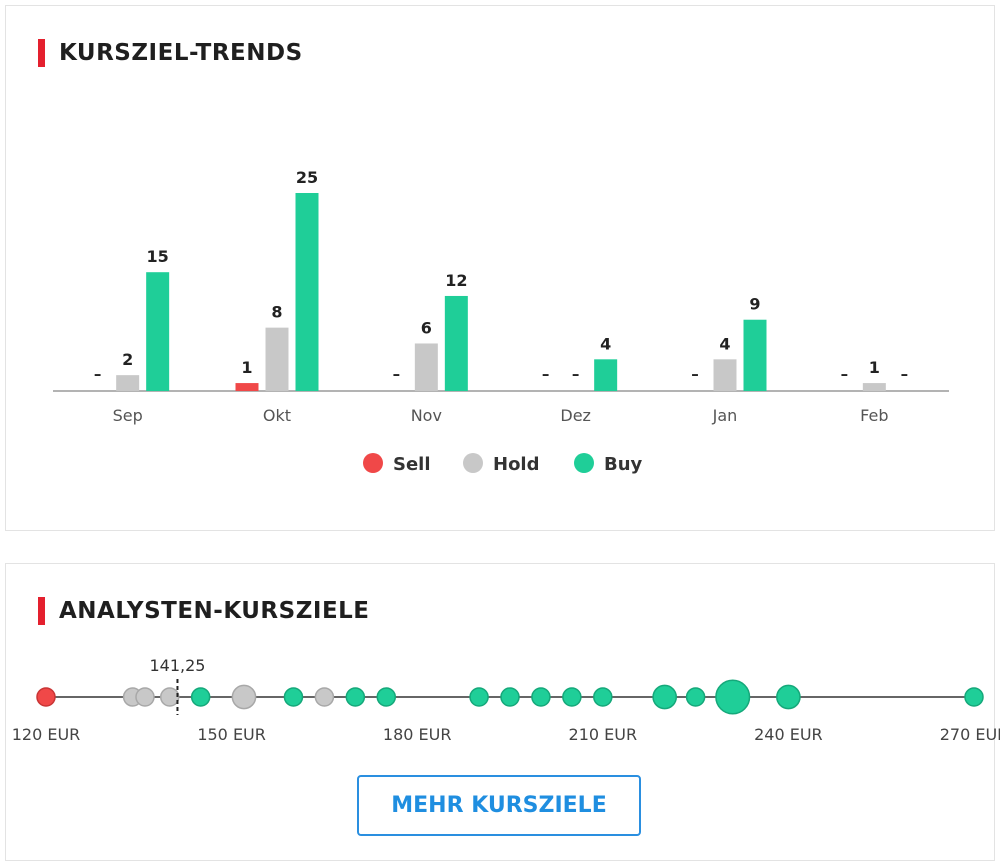  What do you see at coordinates (788, 734) in the screenshot?
I see `x-tick-label: 240 EUR` at bounding box center [788, 734].